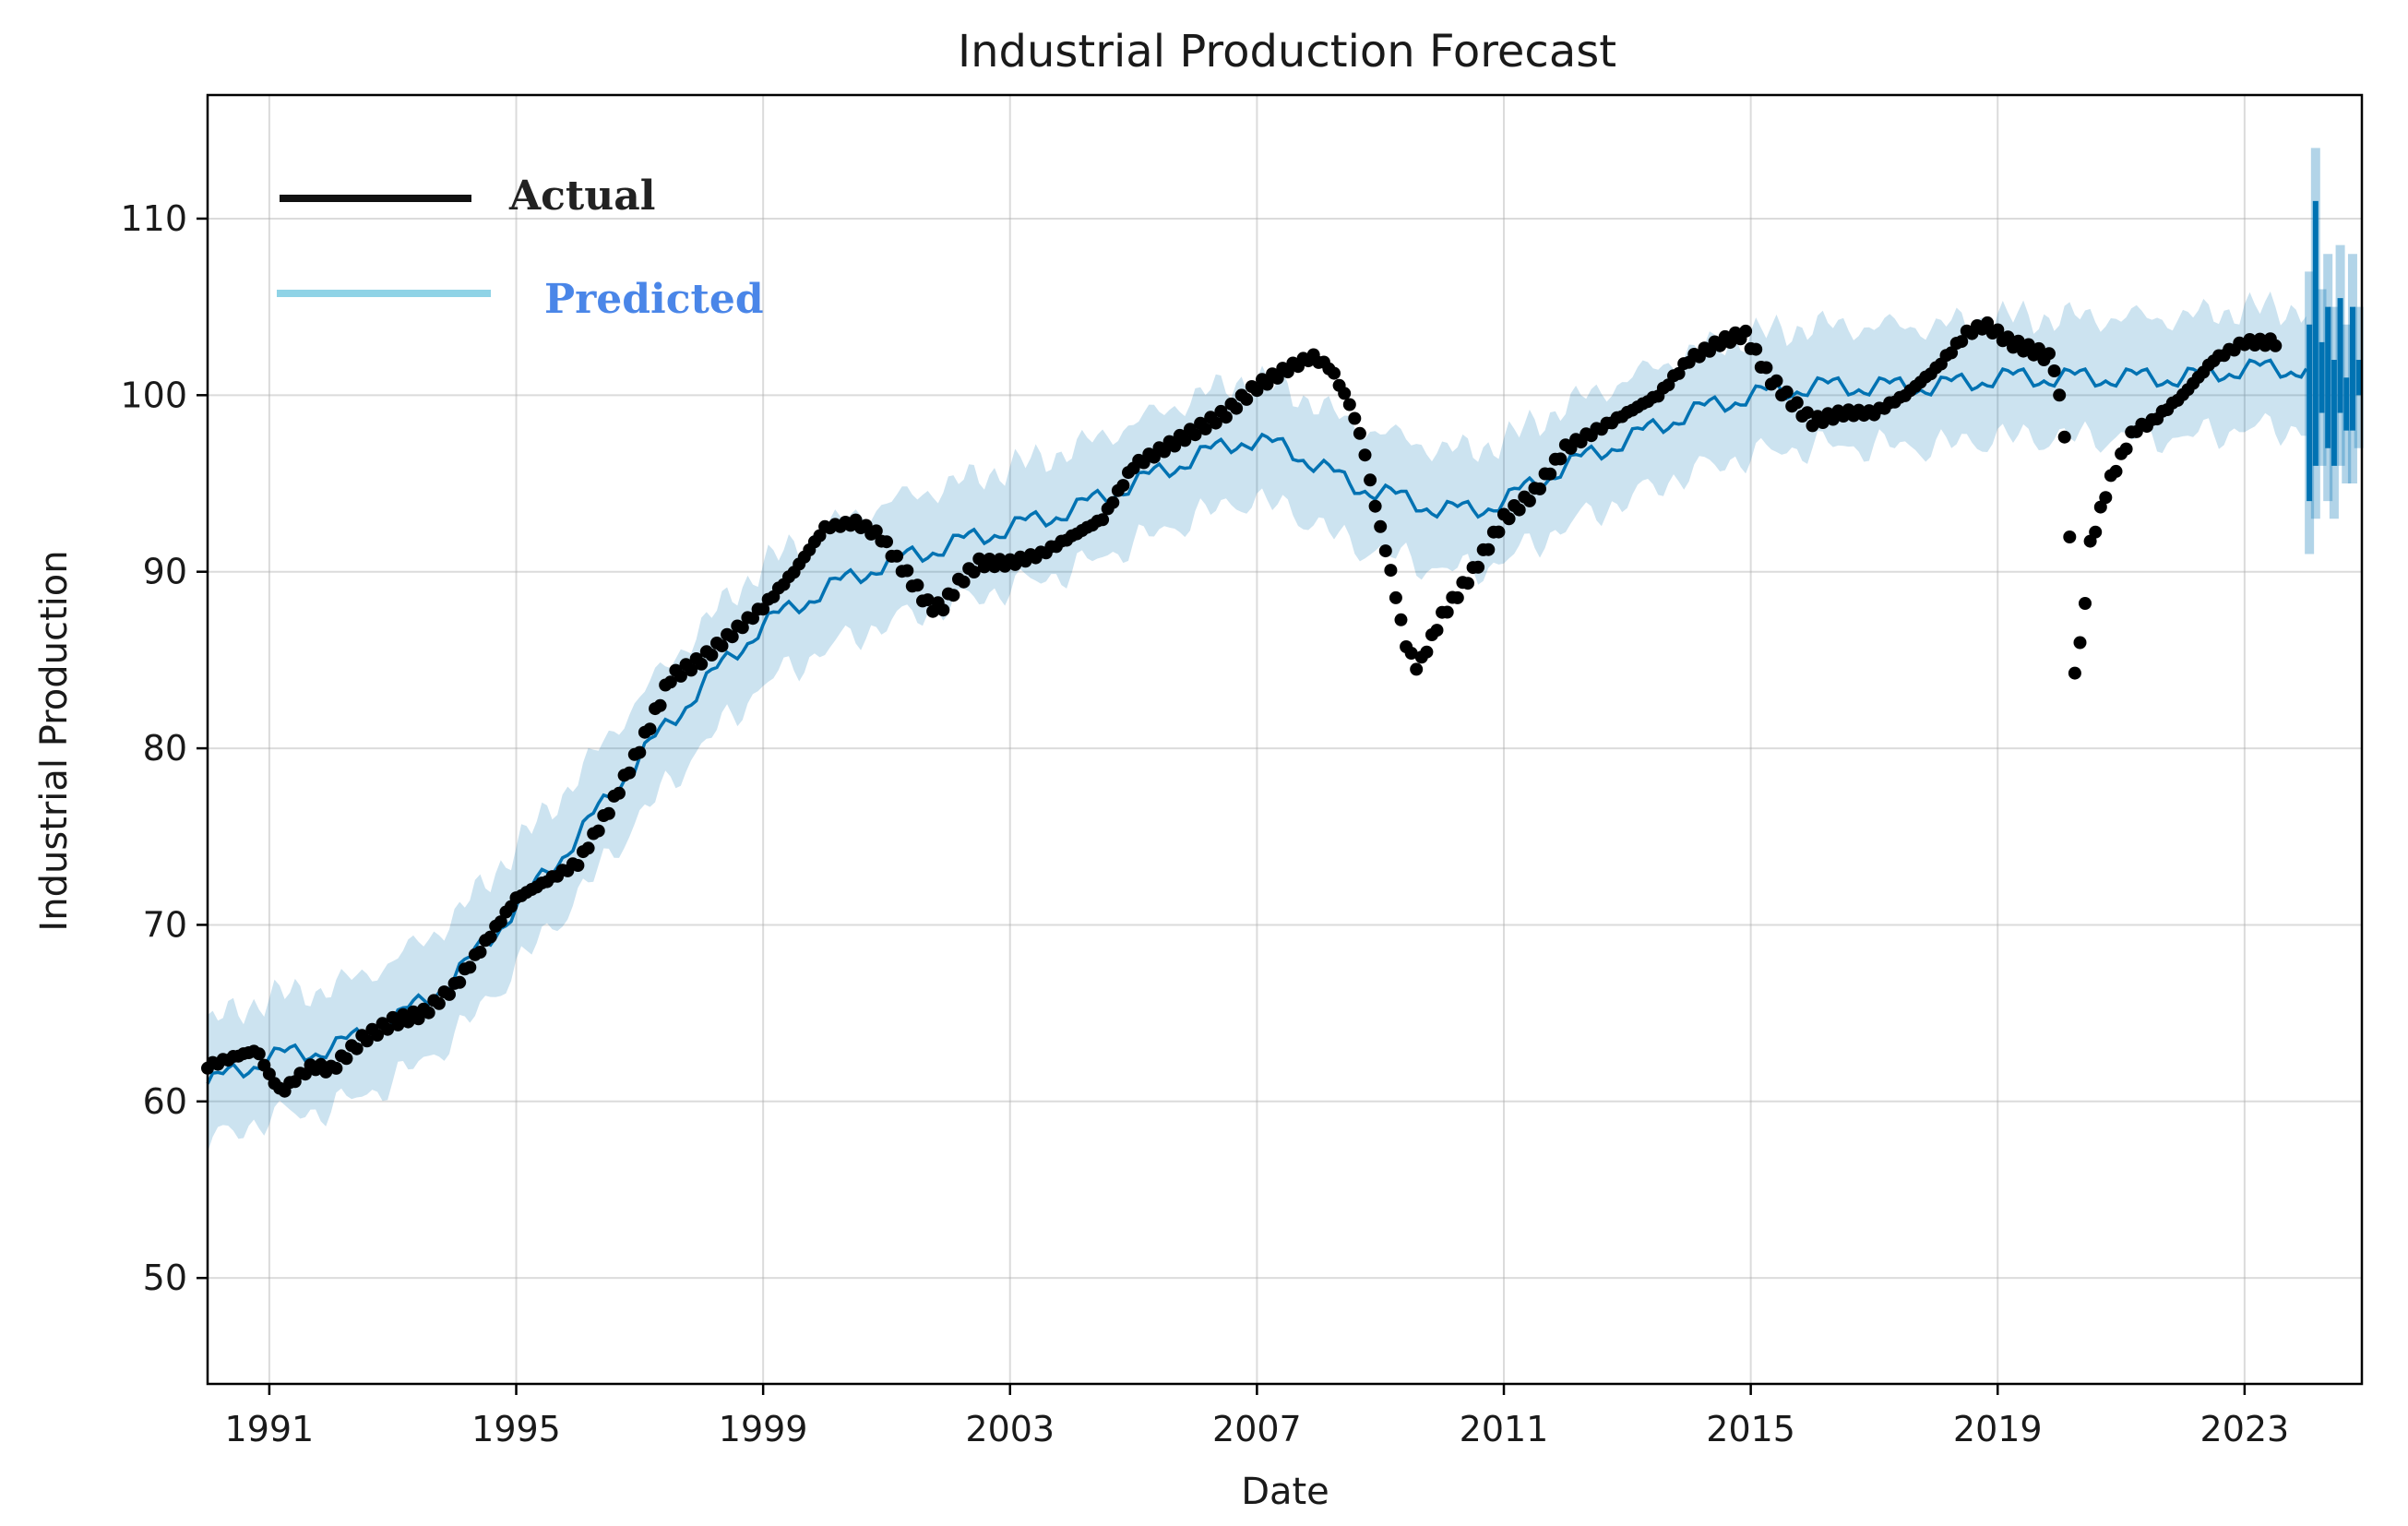 The image size is (2408, 1526). Describe the element at coordinates (165, 924) in the screenshot. I see `y-tick-label: 70` at that location.